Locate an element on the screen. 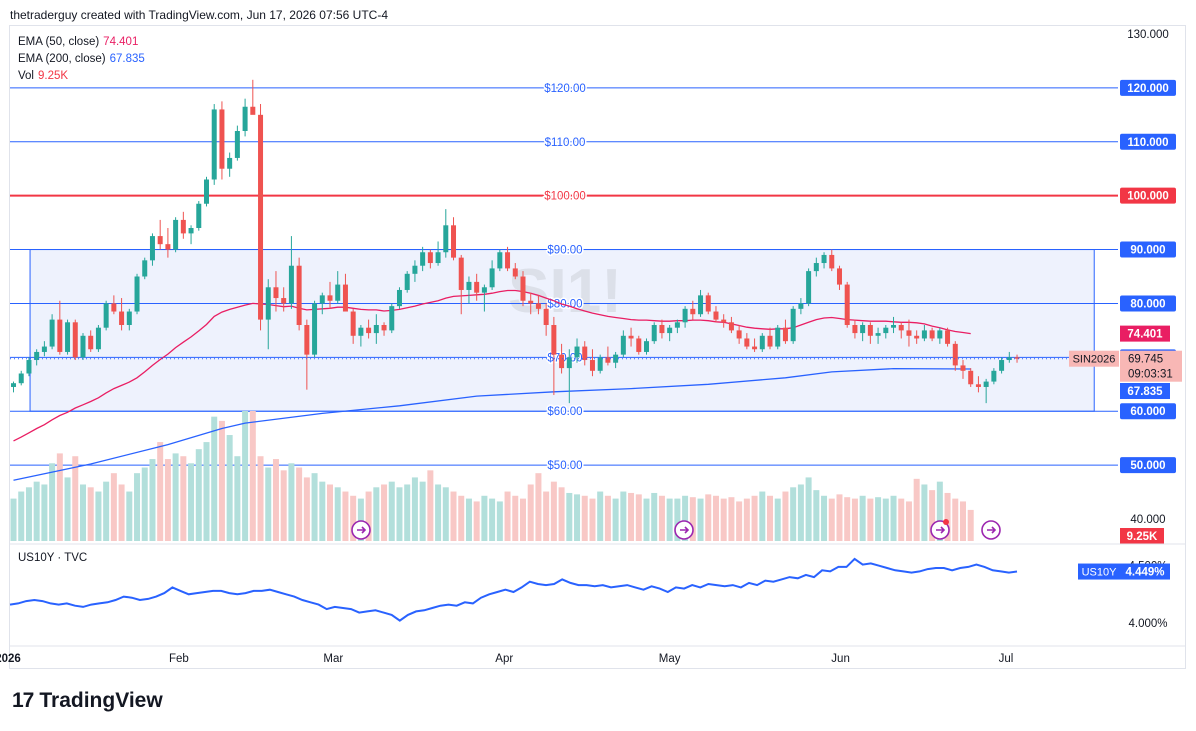 This screenshot has height=731, width=1196. volume-legend: Vol 9.25K is located at coordinates (43, 76).